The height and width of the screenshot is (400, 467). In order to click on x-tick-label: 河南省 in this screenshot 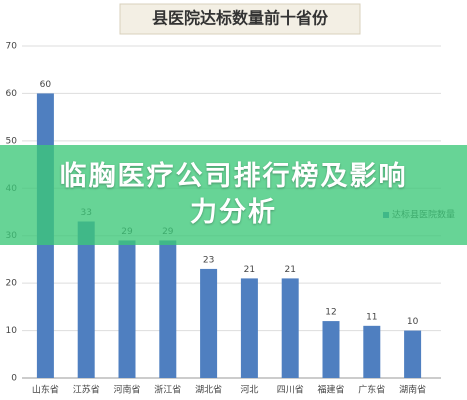, I will do `click(126, 390)`.